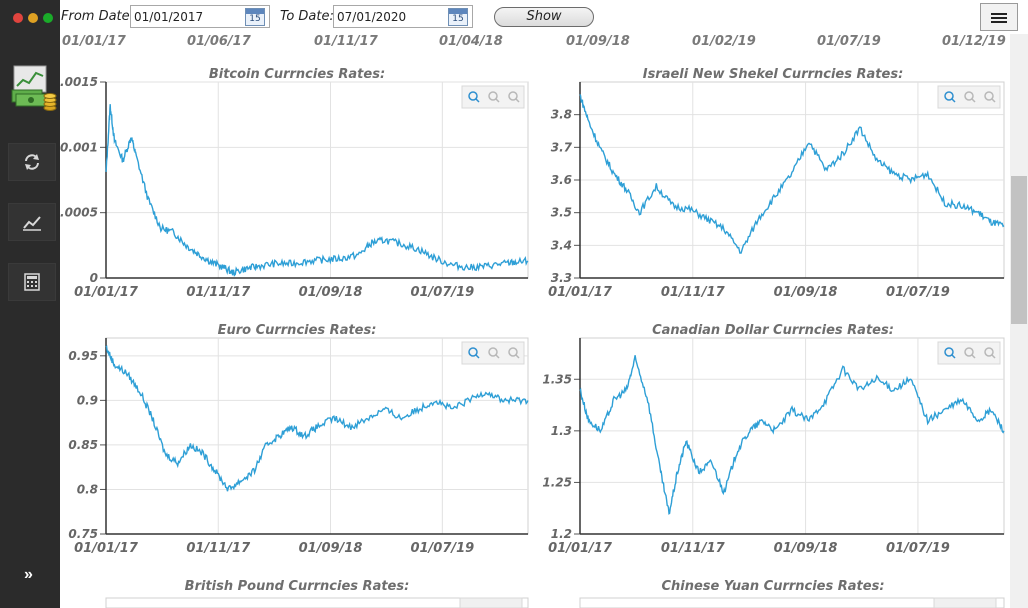 Image resolution: width=1028 pixels, height=608 pixels. I want to click on chart-title: Chinese Yuan Currncies Rates:, so click(772, 586).